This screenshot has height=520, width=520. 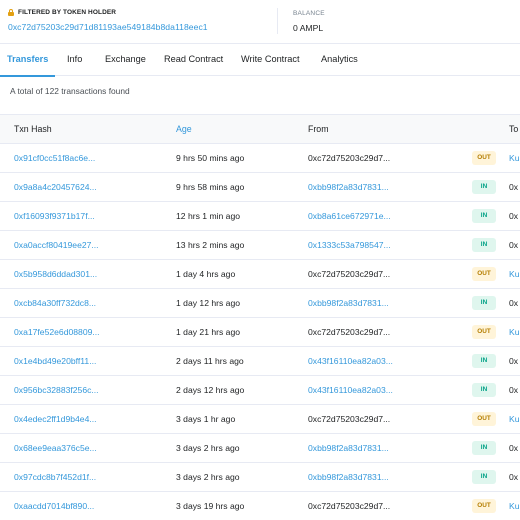 I want to click on divider, so click(x=277, y=21).